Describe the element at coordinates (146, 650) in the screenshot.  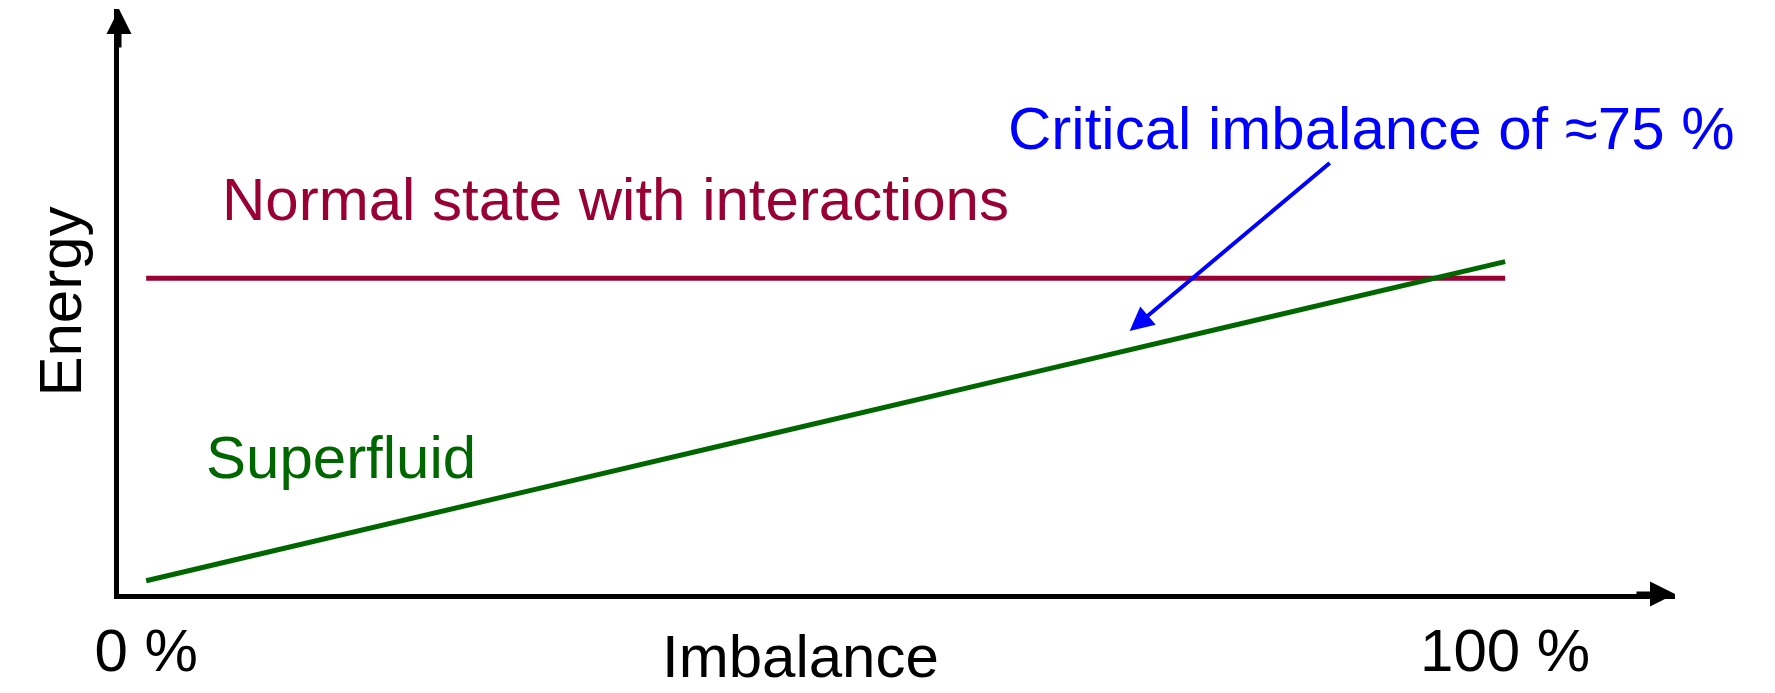
I see `x-tick-label: 0 %` at that location.